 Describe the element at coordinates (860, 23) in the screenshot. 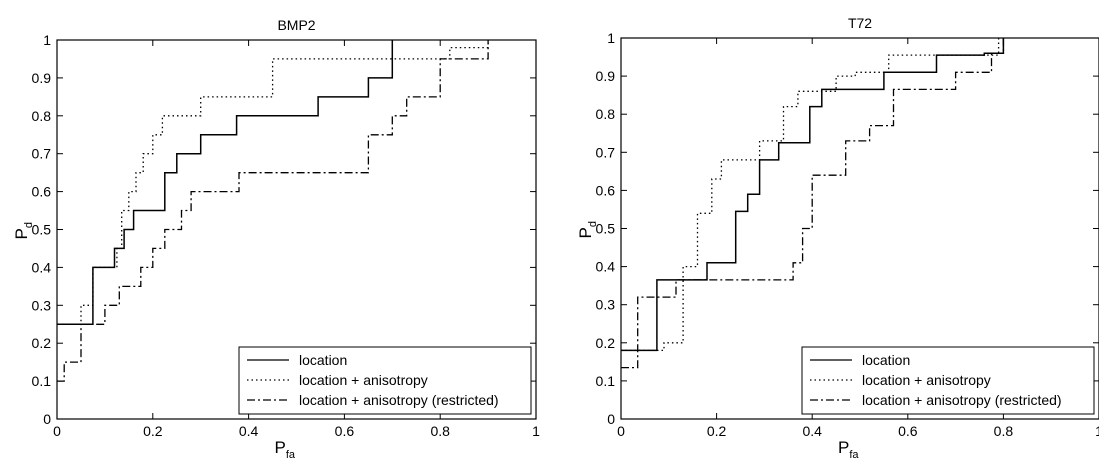

I see `chart-title: T72` at that location.